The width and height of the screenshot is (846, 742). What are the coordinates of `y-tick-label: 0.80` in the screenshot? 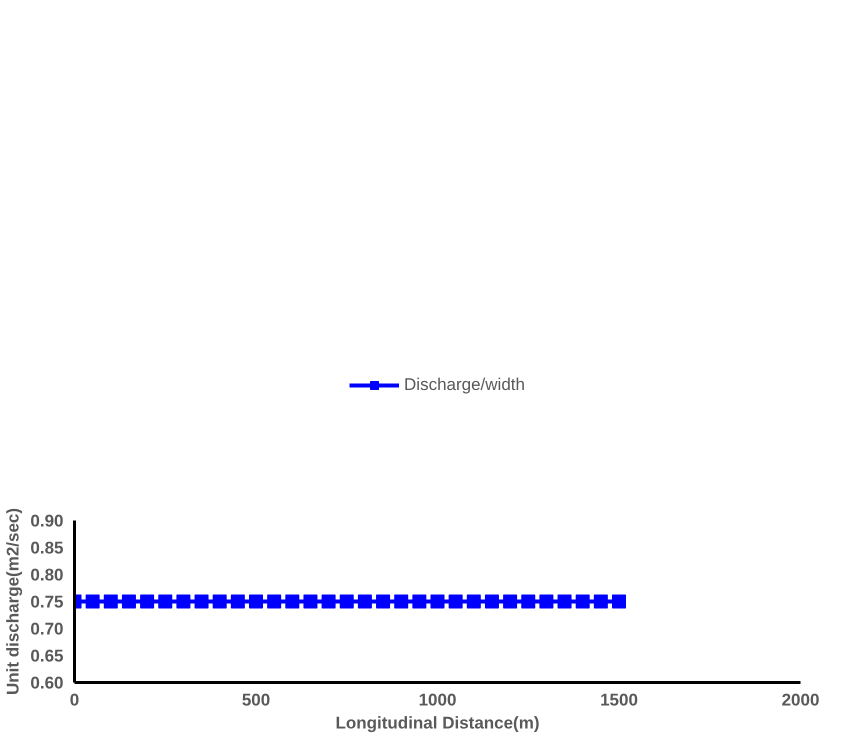 It's located at (47, 575).